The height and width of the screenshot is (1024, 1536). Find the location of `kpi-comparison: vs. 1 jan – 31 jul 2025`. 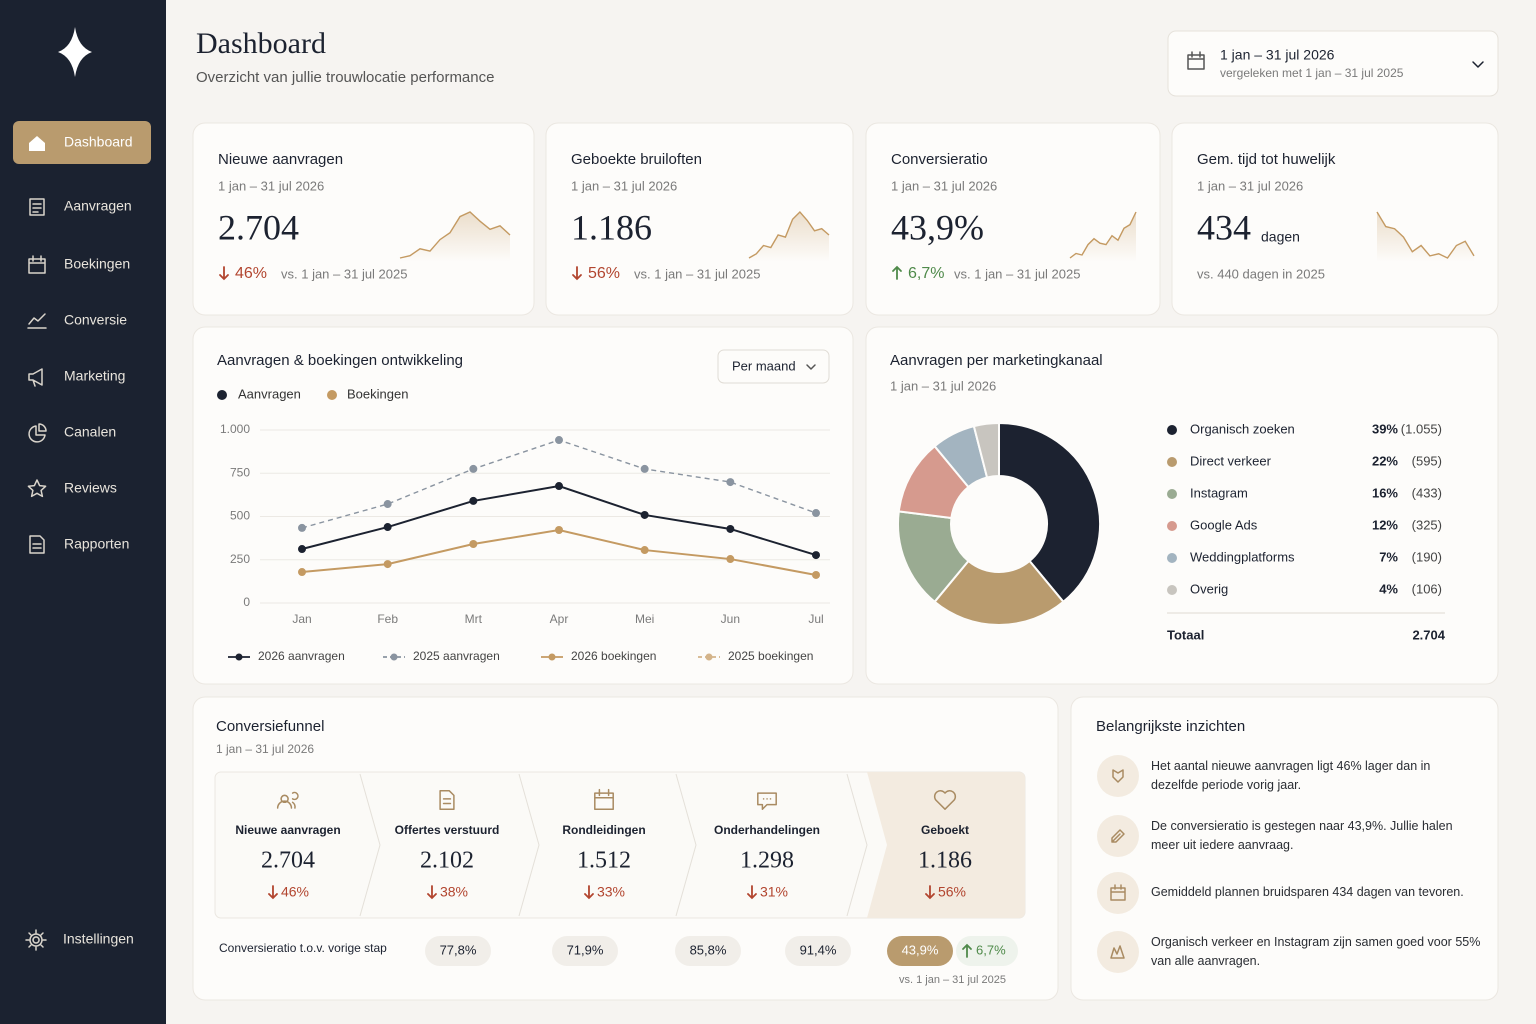

kpi-comparison: vs. 1 jan – 31 jul 2025 is located at coordinates (344, 273).